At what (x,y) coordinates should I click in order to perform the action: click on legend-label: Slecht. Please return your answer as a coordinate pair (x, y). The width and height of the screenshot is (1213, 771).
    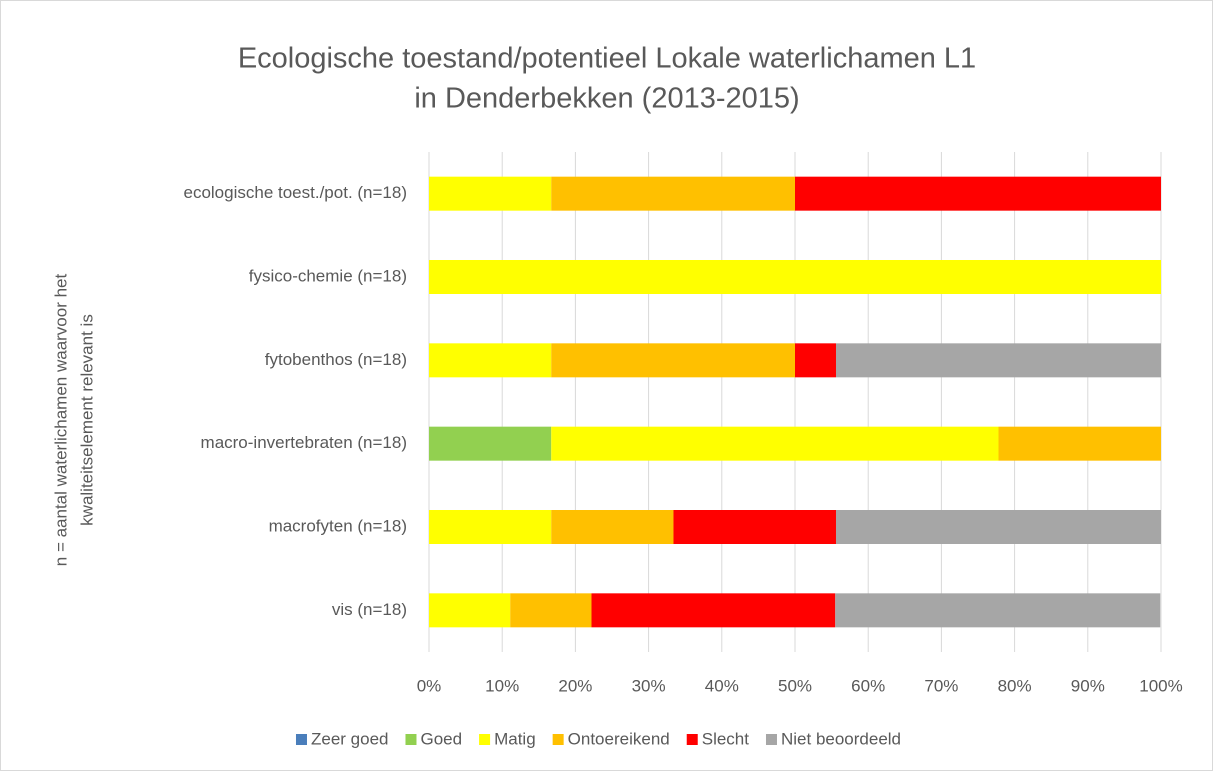
    Looking at the image, I should click on (726, 738).